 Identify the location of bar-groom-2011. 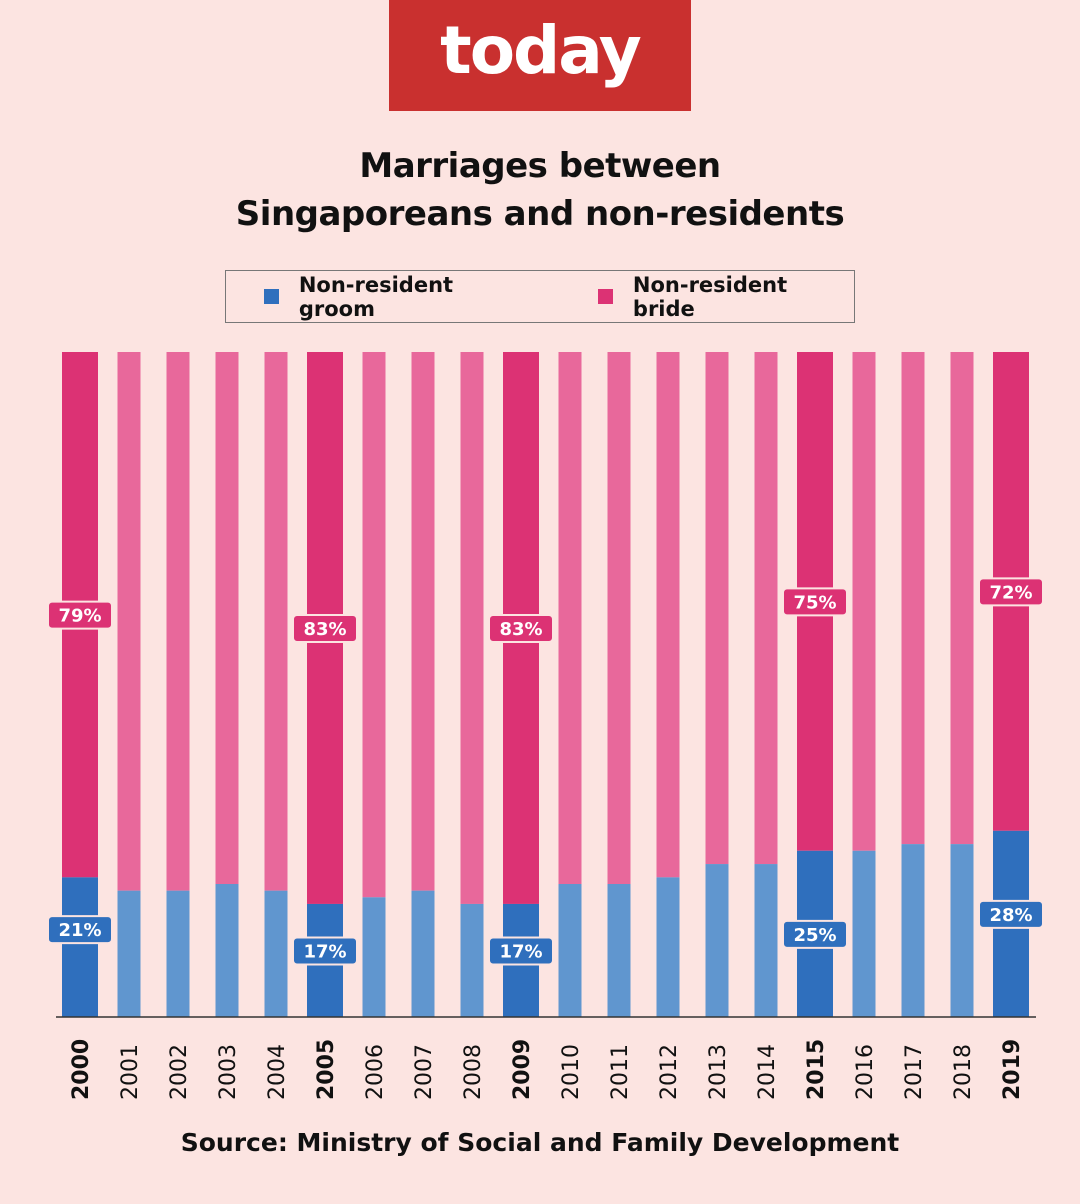
(619, 950).